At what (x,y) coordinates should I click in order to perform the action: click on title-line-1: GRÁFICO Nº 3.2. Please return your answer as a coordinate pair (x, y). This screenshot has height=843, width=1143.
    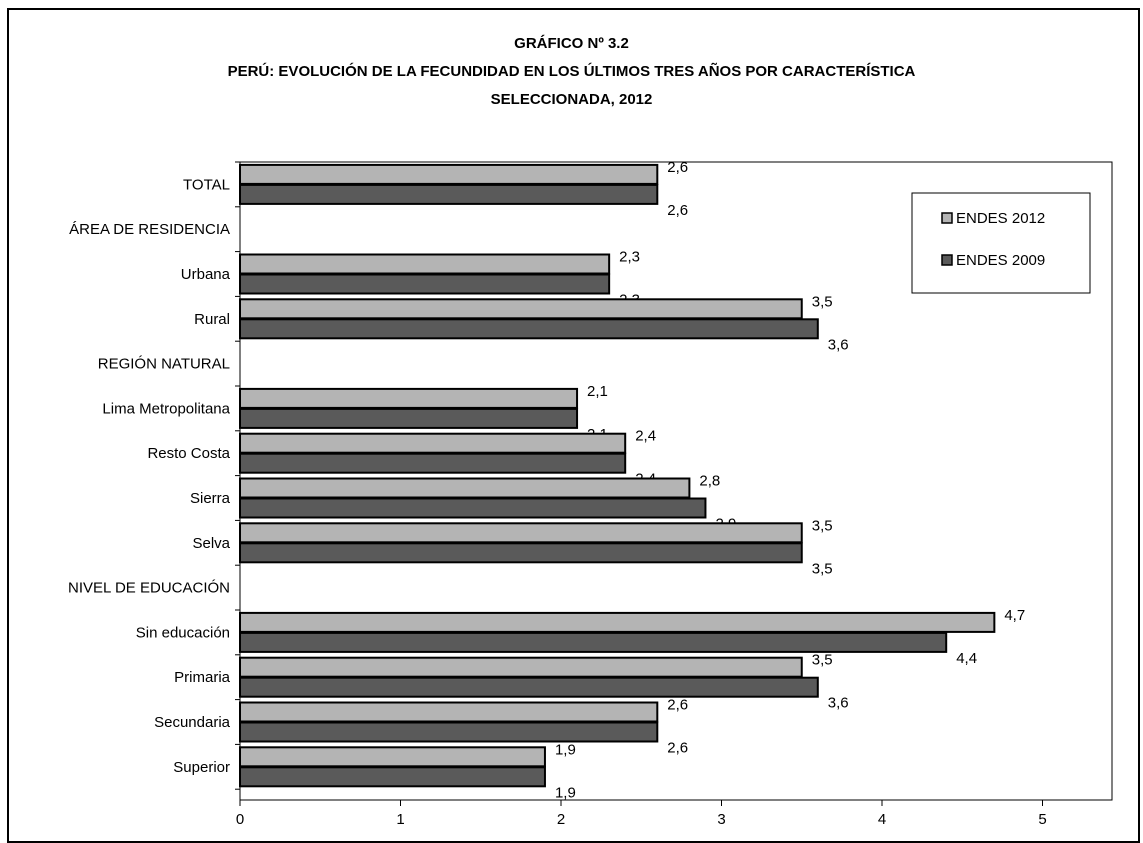
    Looking at the image, I should click on (571, 43).